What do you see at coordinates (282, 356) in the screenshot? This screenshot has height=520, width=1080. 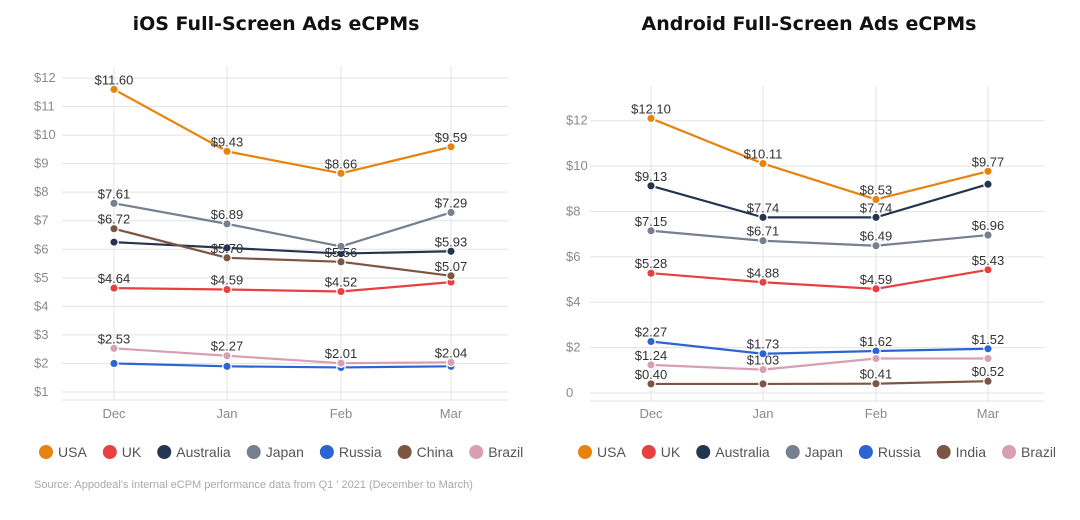 I see `series-line-brazil` at bounding box center [282, 356].